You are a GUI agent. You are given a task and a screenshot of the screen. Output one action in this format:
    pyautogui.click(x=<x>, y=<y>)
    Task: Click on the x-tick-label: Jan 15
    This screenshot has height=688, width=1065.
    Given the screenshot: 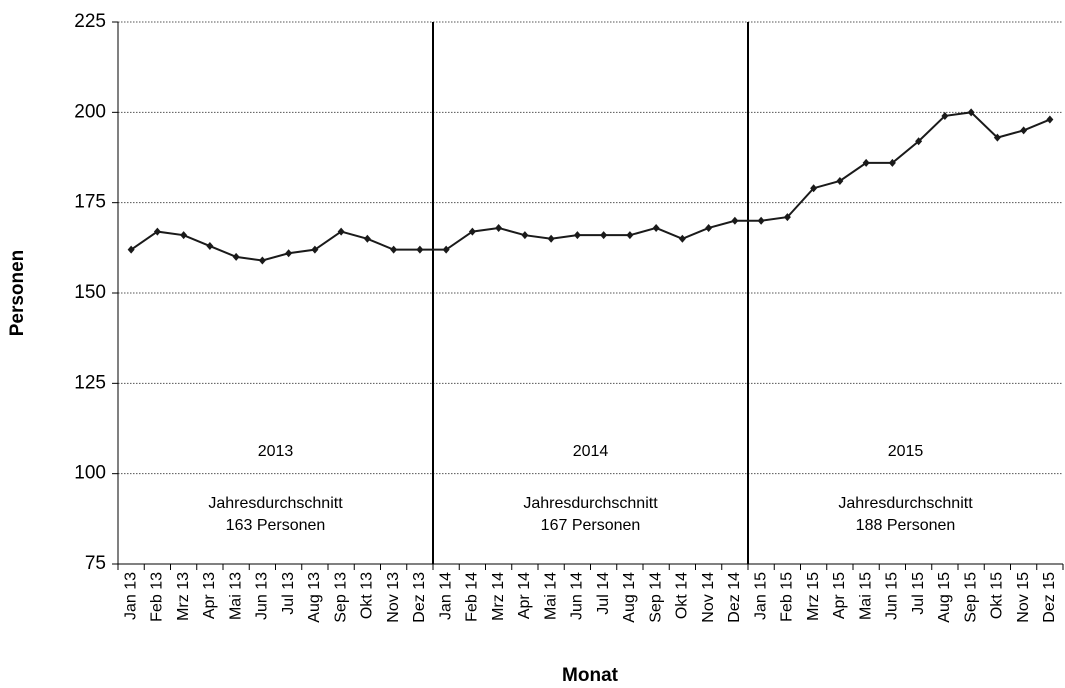 What is the action you would take?
    pyautogui.click(x=760, y=596)
    